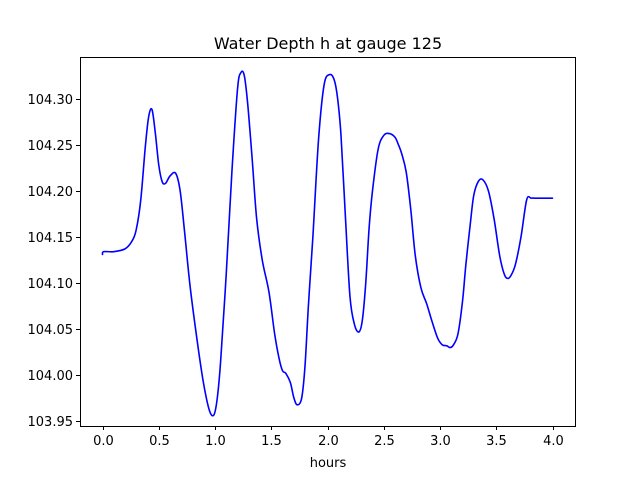 Image resolution: width=640 pixels, height=485 pixels. Describe the element at coordinates (271, 441) in the screenshot. I see `x-tick-label: 1.5` at that location.